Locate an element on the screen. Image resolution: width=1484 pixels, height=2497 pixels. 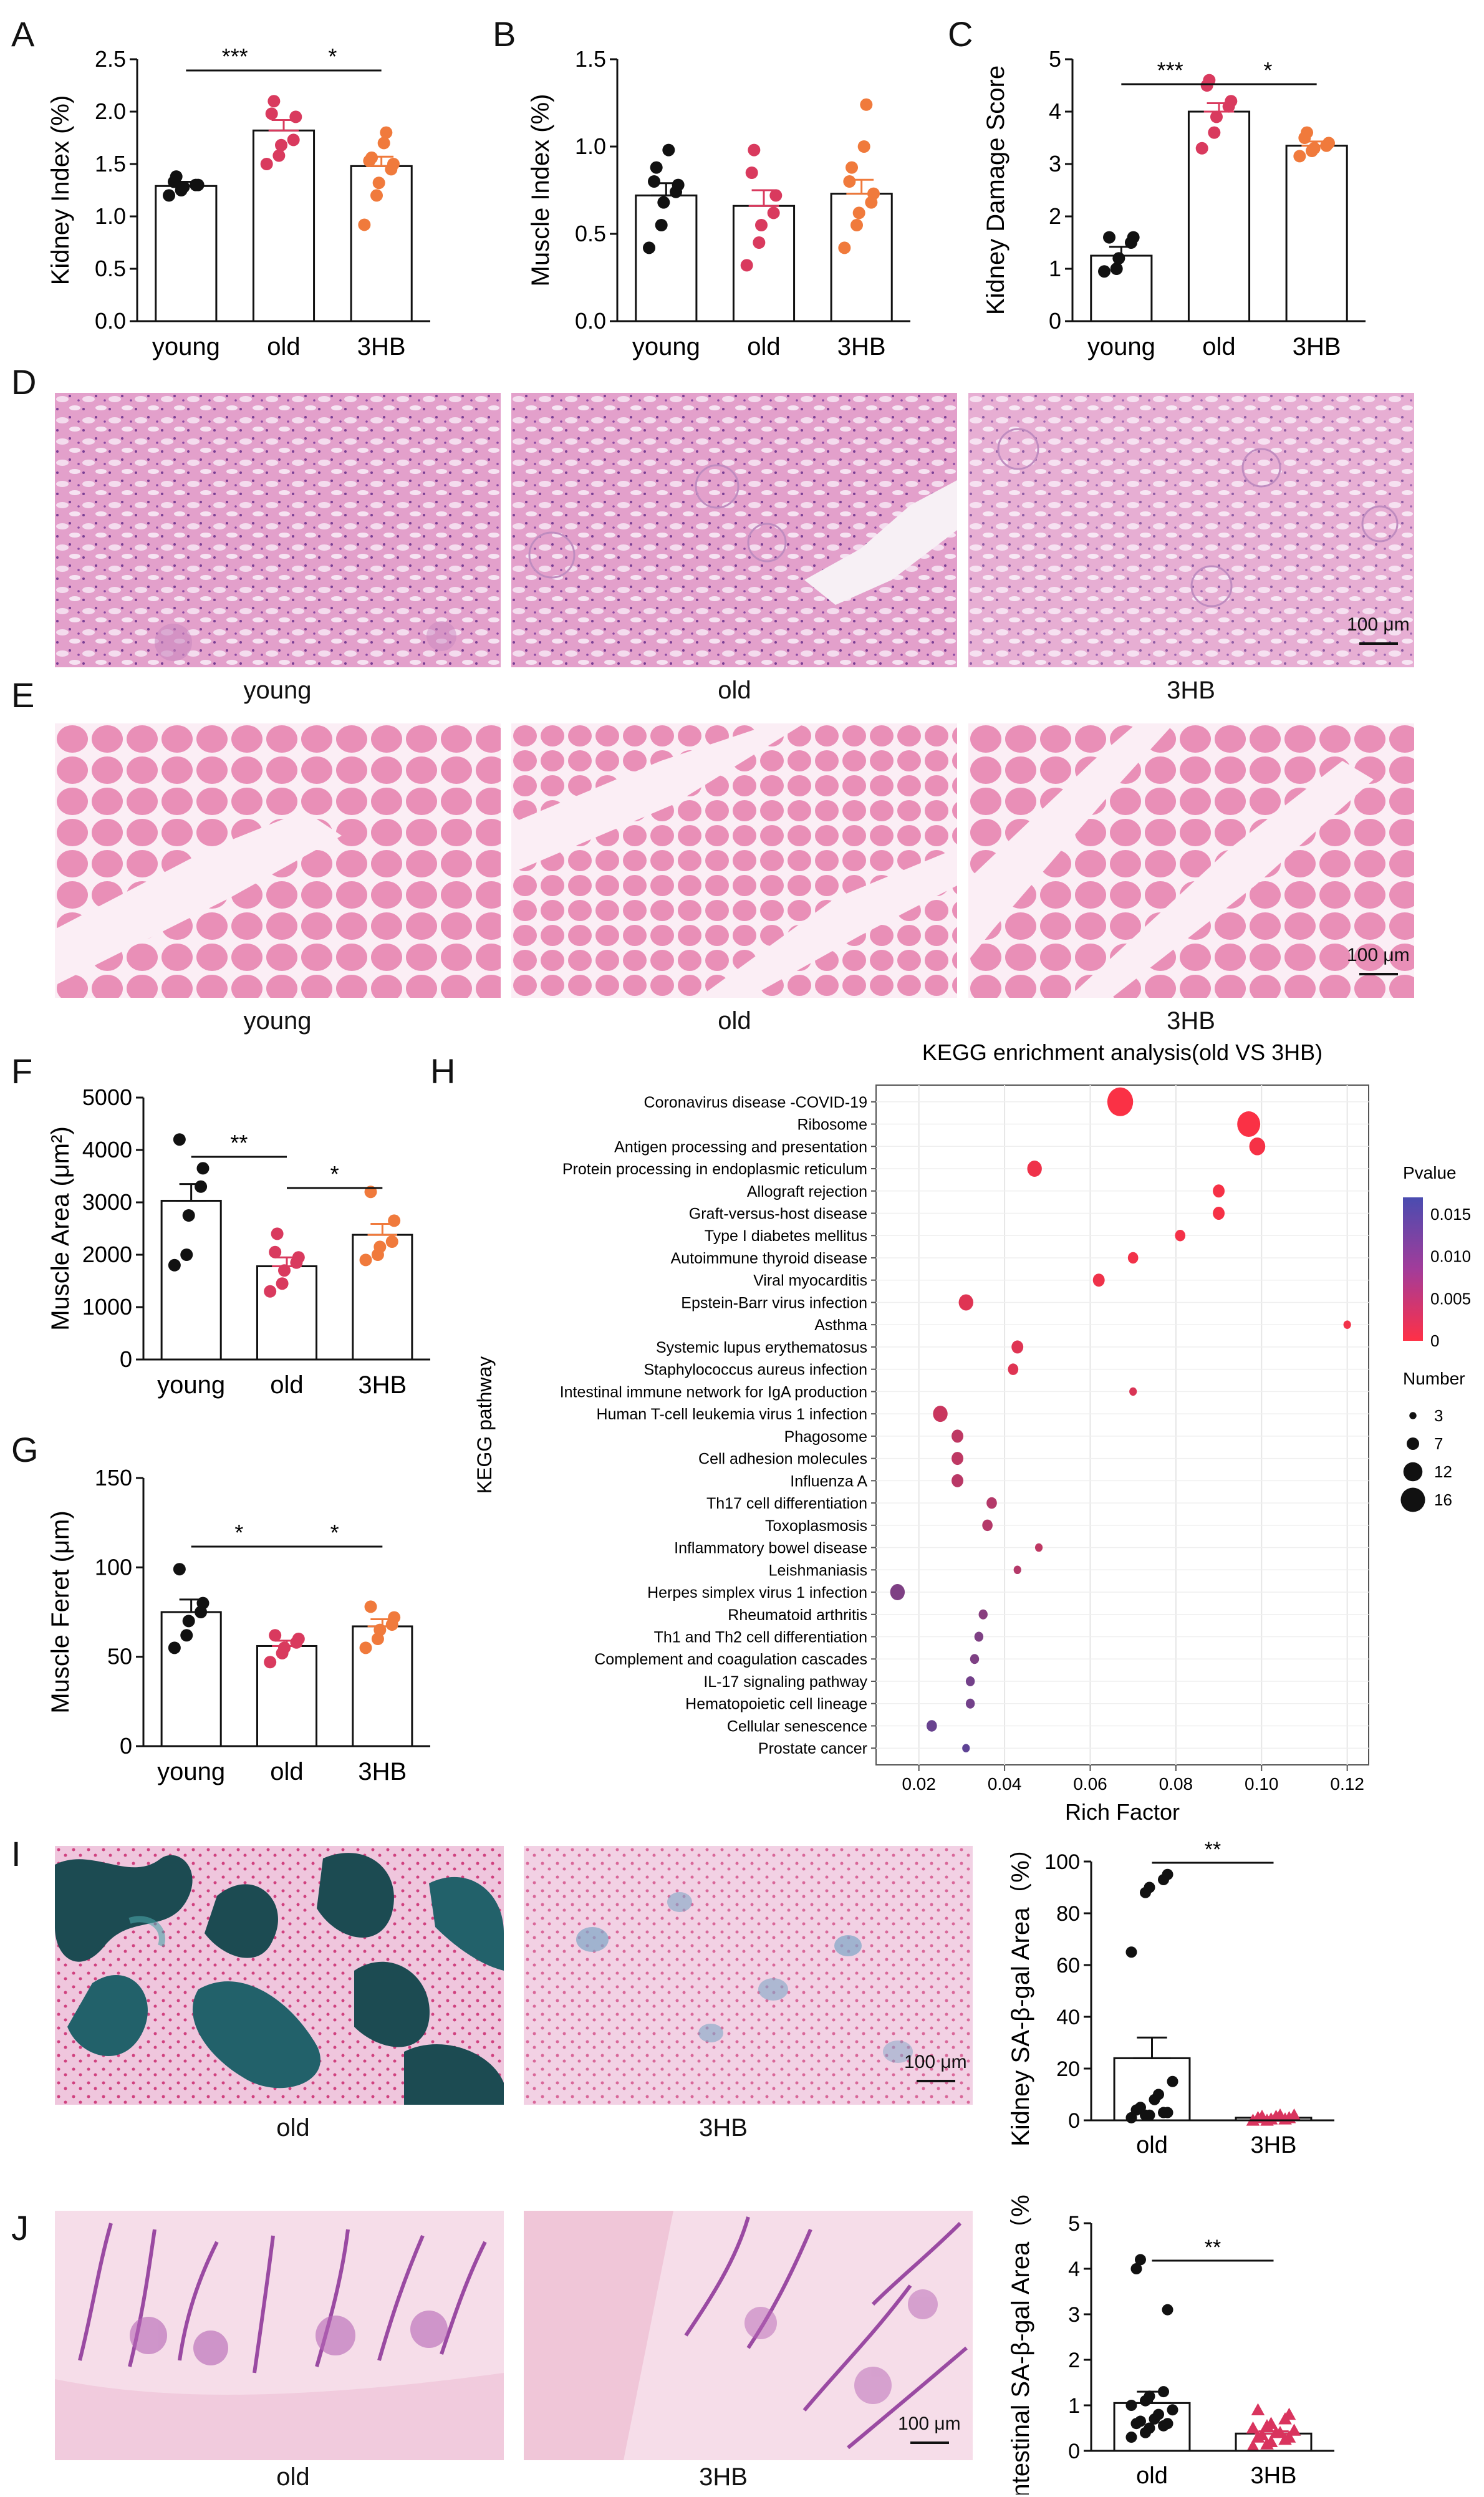
y-tick-label: 1 is located at coordinates (1055, 268).